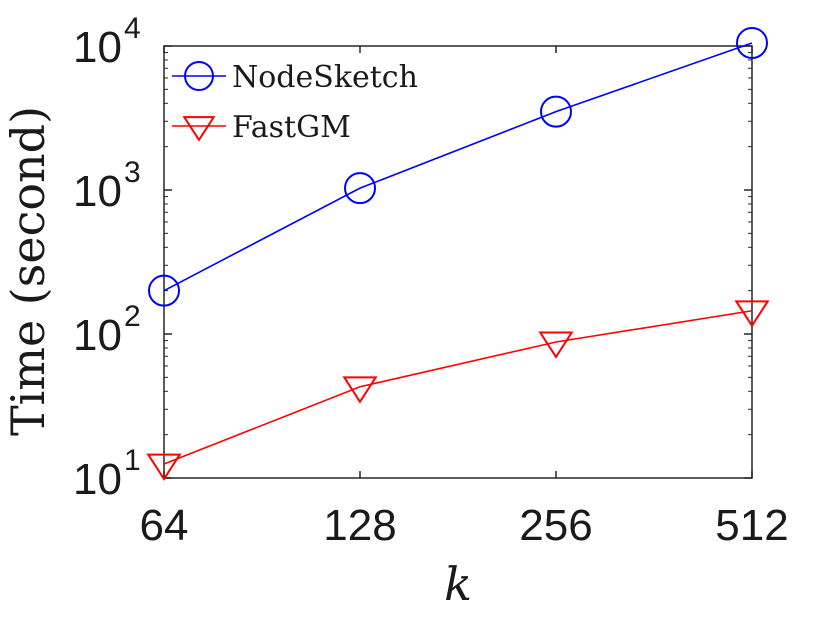 This screenshot has width=830, height=623. What do you see at coordinates (164, 525) in the screenshot?
I see `x-tick-label: 64` at bounding box center [164, 525].